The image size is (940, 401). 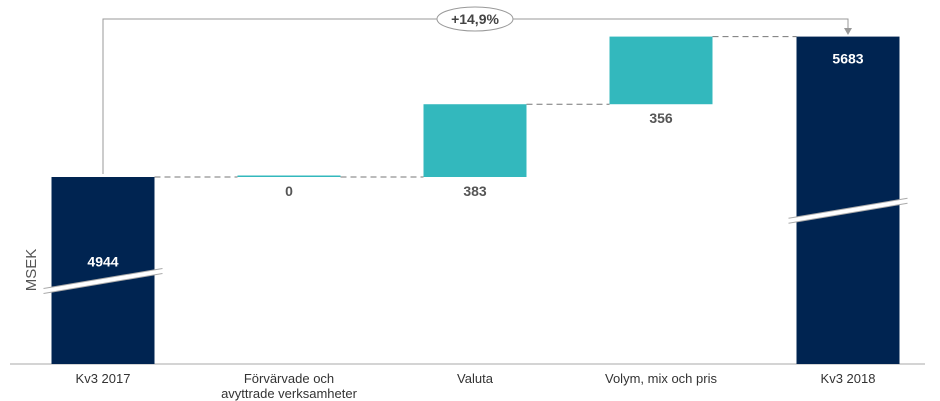 I want to click on x-tick-label: Valuta, so click(x=475, y=378).